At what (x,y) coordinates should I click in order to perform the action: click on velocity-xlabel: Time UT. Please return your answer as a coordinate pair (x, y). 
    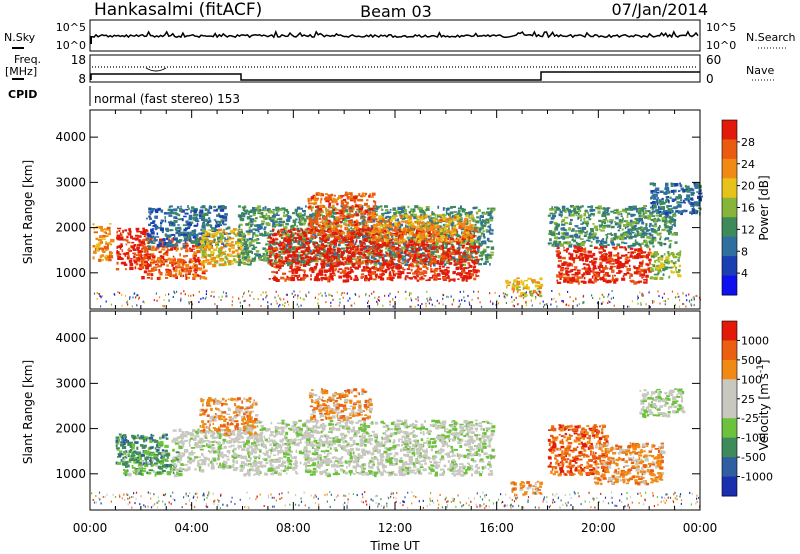
    Looking at the image, I should click on (394, 546).